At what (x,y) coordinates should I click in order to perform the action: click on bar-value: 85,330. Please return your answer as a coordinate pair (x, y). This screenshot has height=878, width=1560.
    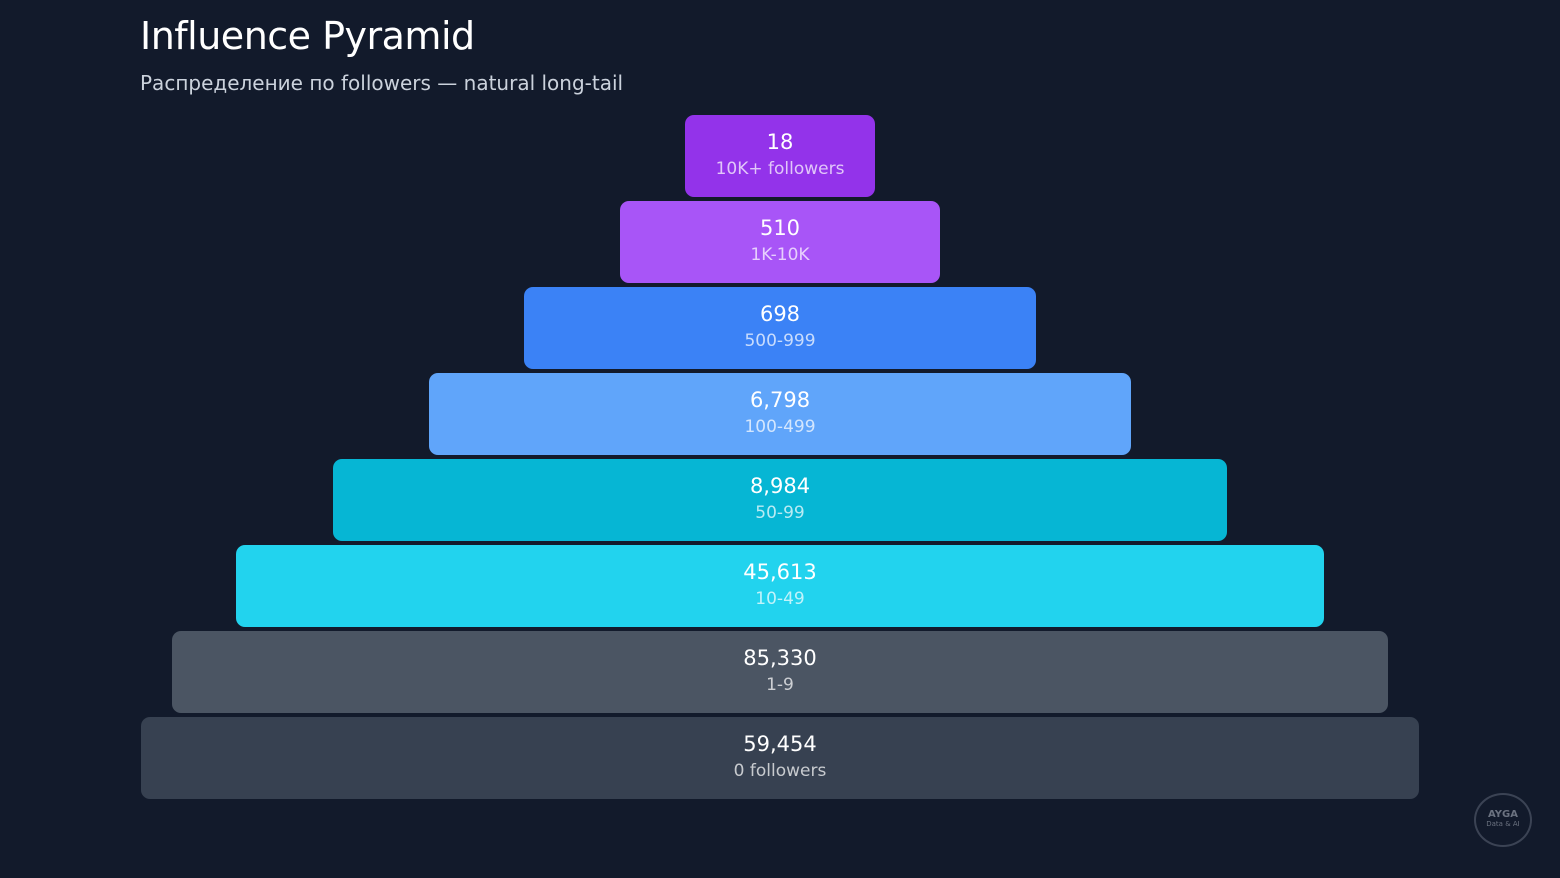
    Looking at the image, I should click on (780, 658).